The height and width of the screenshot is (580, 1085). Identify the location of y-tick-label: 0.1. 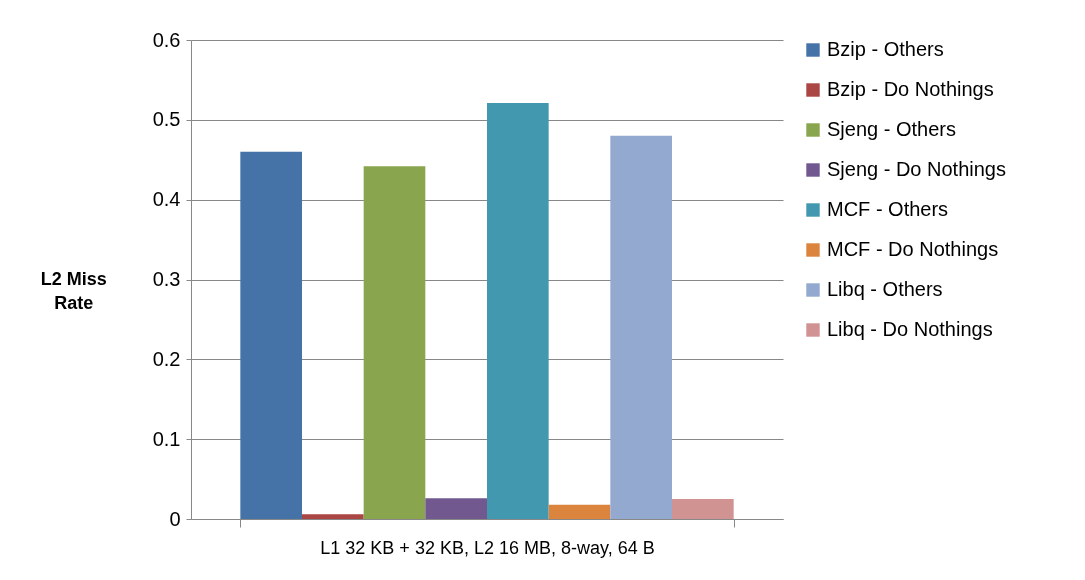
(166, 438).